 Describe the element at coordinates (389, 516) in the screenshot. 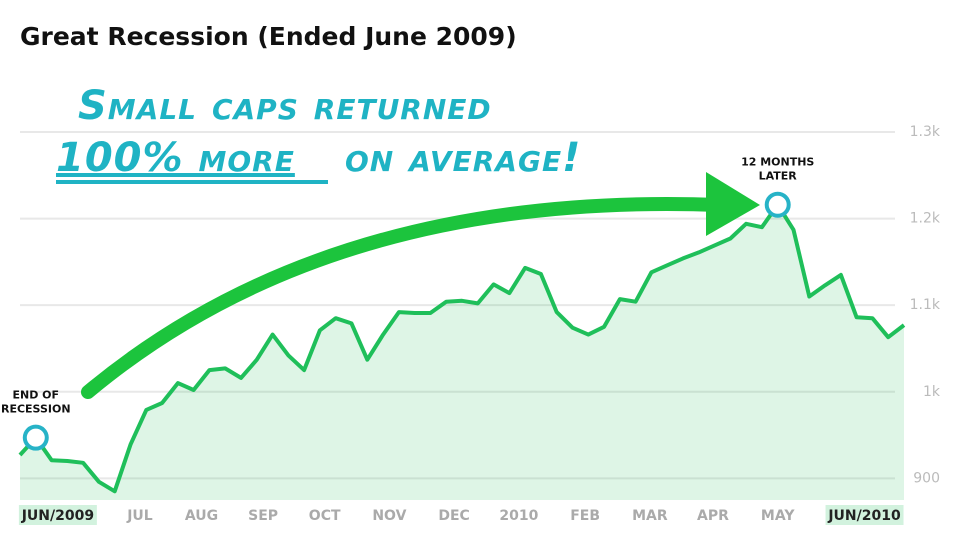

I see `x-tick-label: NOV` at that location.